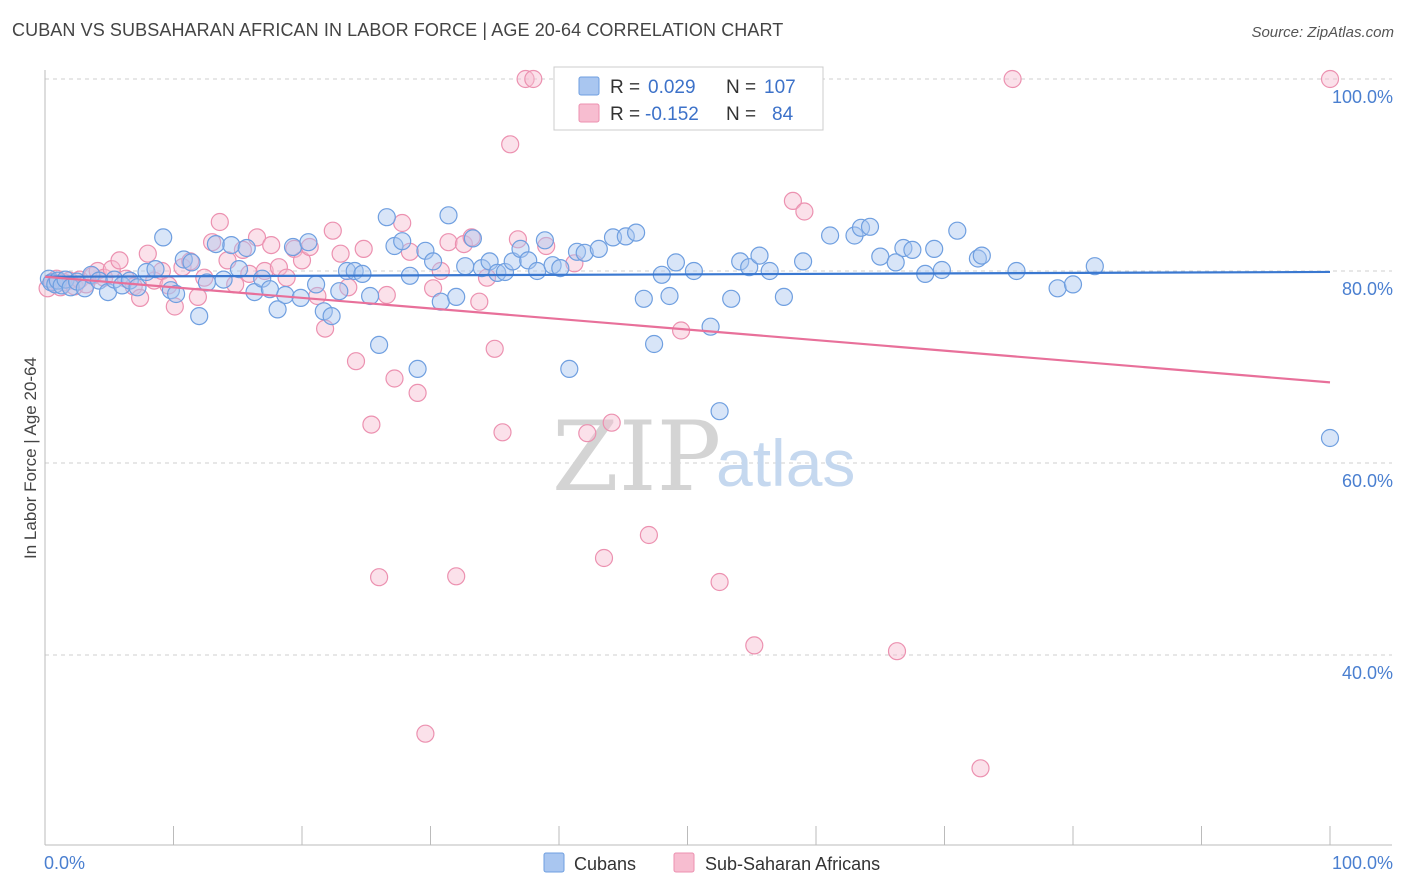  What do you see at coordinates (625, 87) in the screenshot?
I see `legend-r-label-1: R =` at bounding box center [625, 87].